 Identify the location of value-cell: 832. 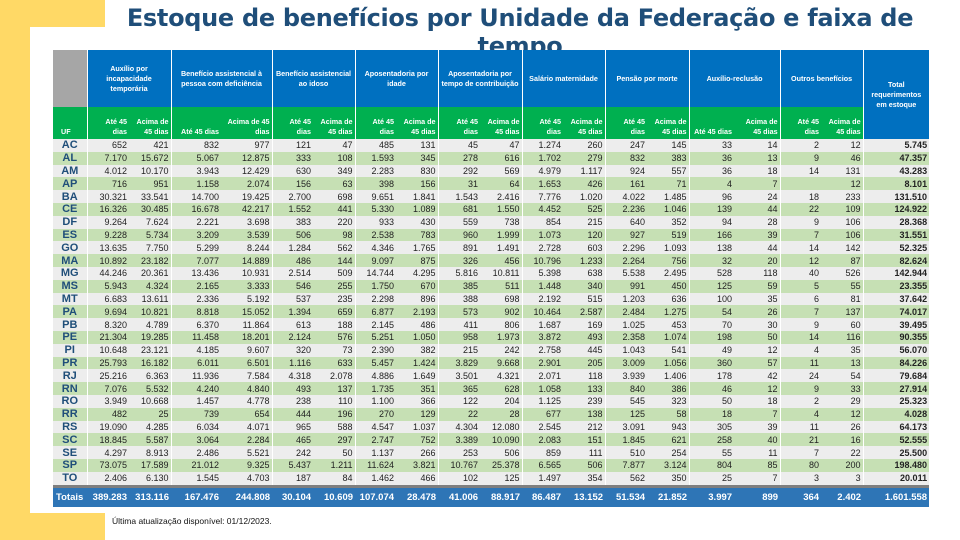
(195, 145).